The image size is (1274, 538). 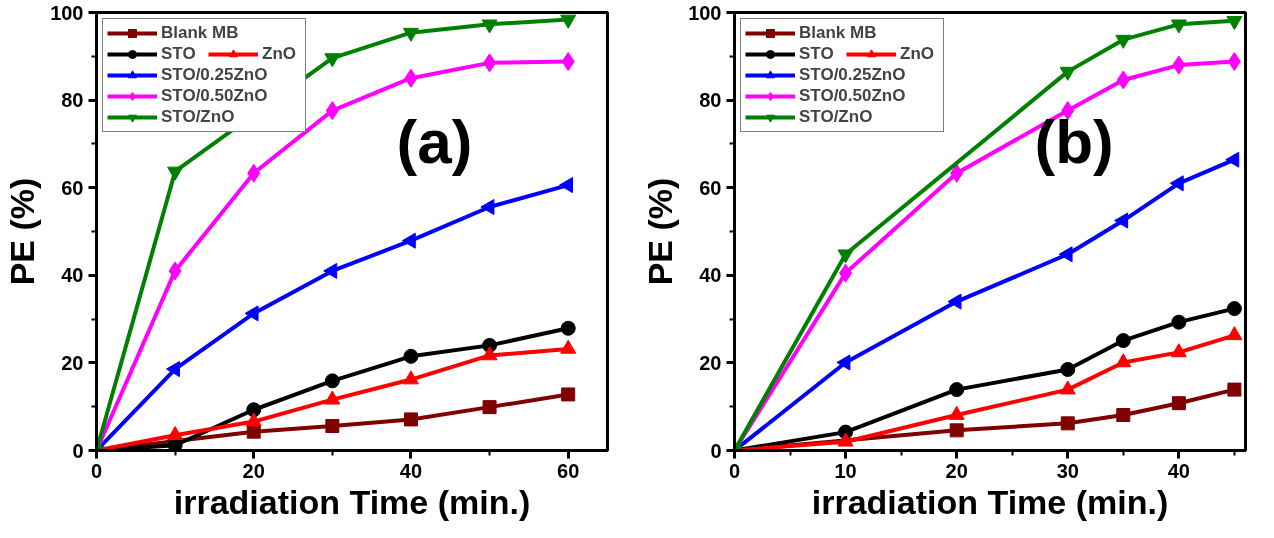 I want to click on x-tick-label: 60, so click(x=568, y=470).